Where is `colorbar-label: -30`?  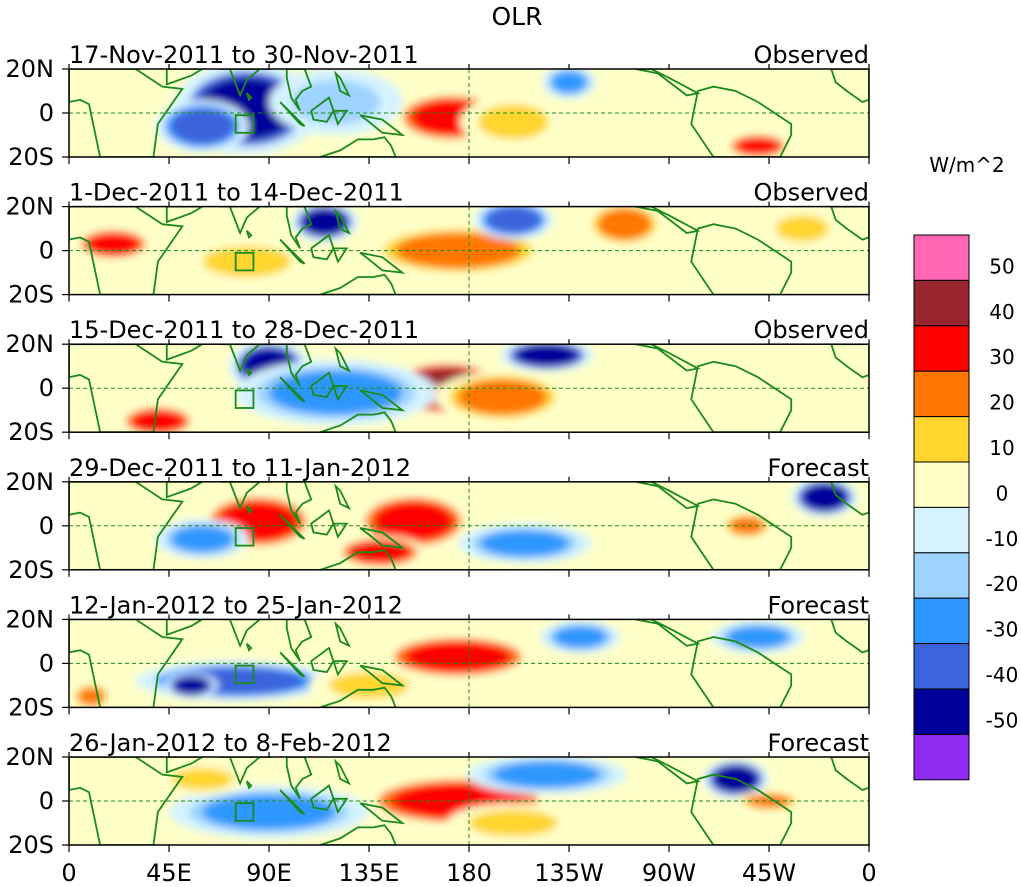
colorbar-label: -30 is located at coordinates (1002, 630).